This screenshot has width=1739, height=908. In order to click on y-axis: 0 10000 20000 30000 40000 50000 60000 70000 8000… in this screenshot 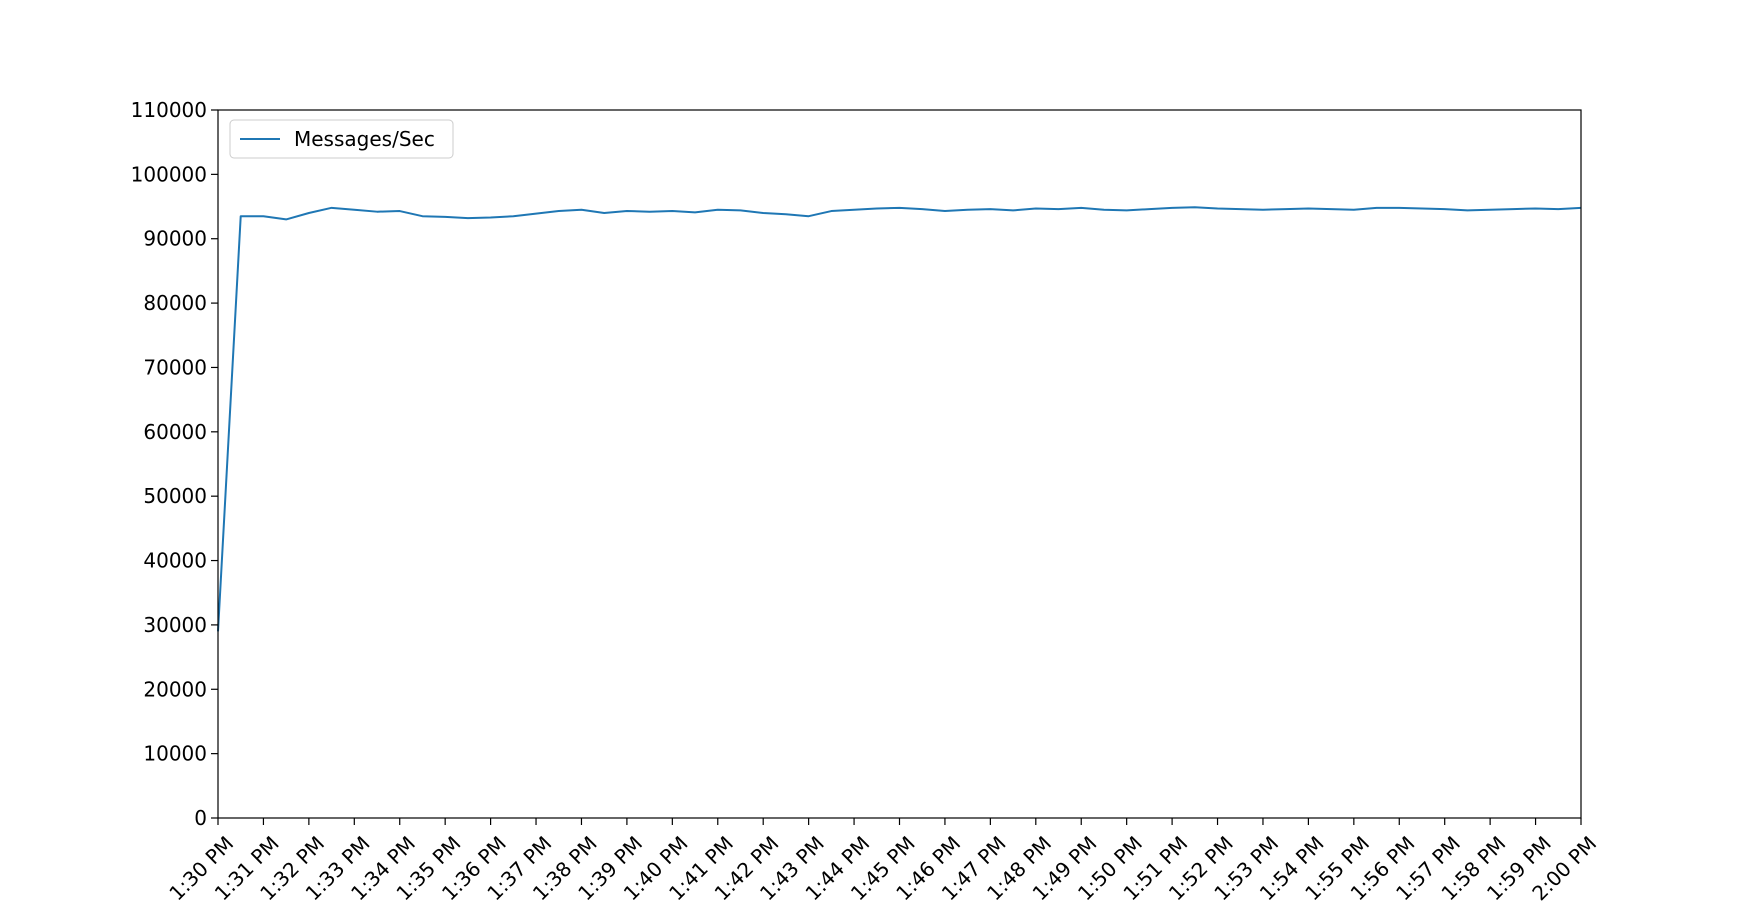, I will do `click(174, 464)`.